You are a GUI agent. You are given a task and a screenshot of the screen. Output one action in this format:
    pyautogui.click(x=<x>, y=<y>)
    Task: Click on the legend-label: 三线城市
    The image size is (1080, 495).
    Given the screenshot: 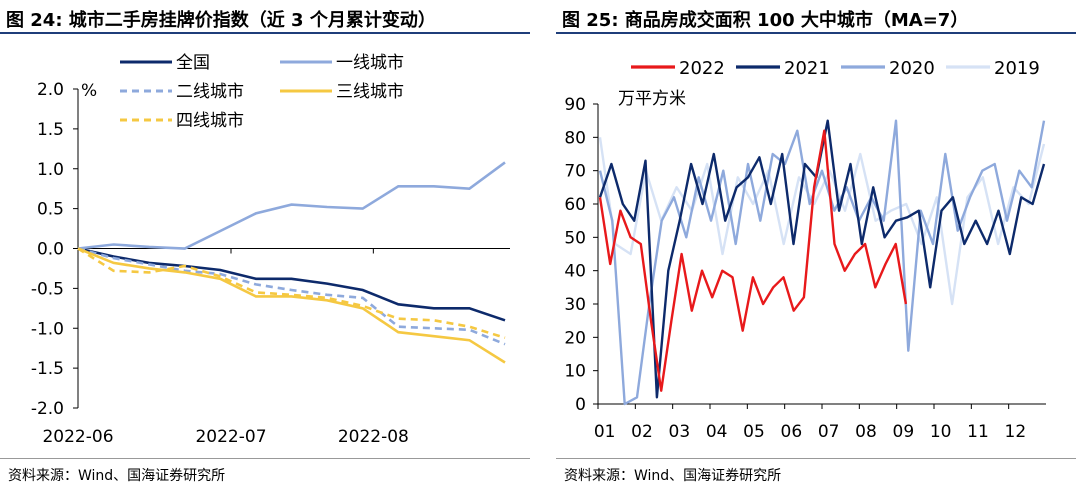 What is the action you would take?
    pyautogui.click(x=370, y=92)
    